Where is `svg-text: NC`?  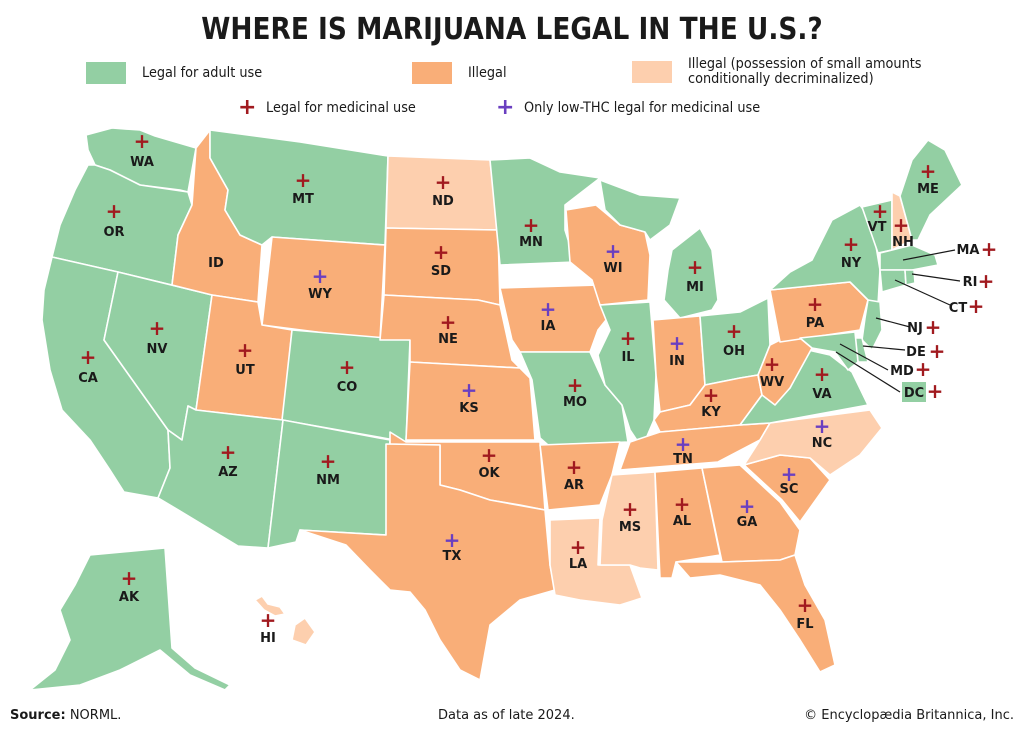 svg-text: NC is located at coordinates (822, 443).